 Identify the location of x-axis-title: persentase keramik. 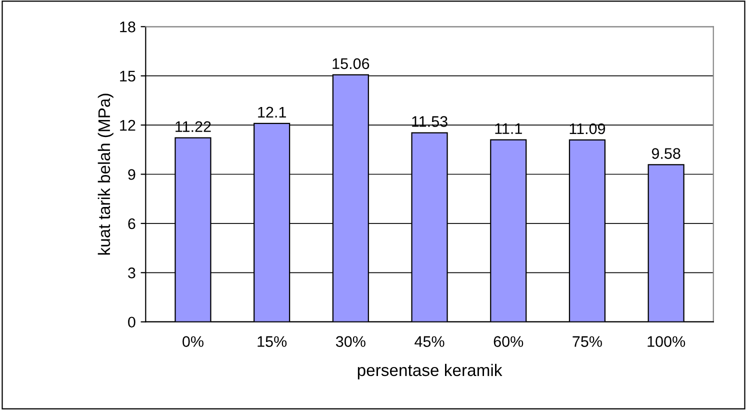
(430, 372).